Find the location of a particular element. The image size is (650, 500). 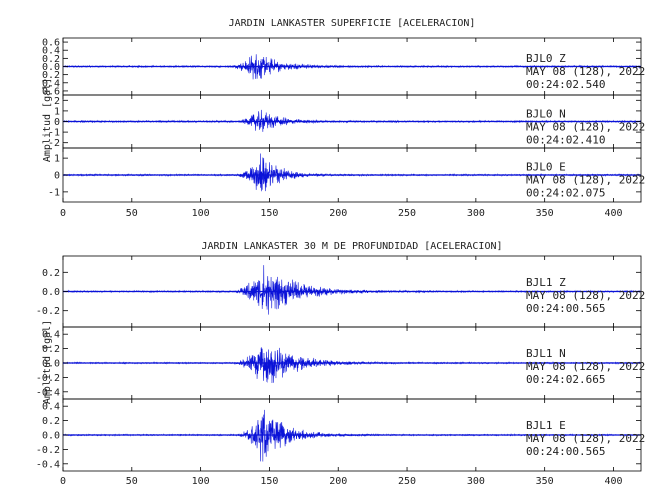

station-annotation: BJL0 E is located at coordinates (546, 167).